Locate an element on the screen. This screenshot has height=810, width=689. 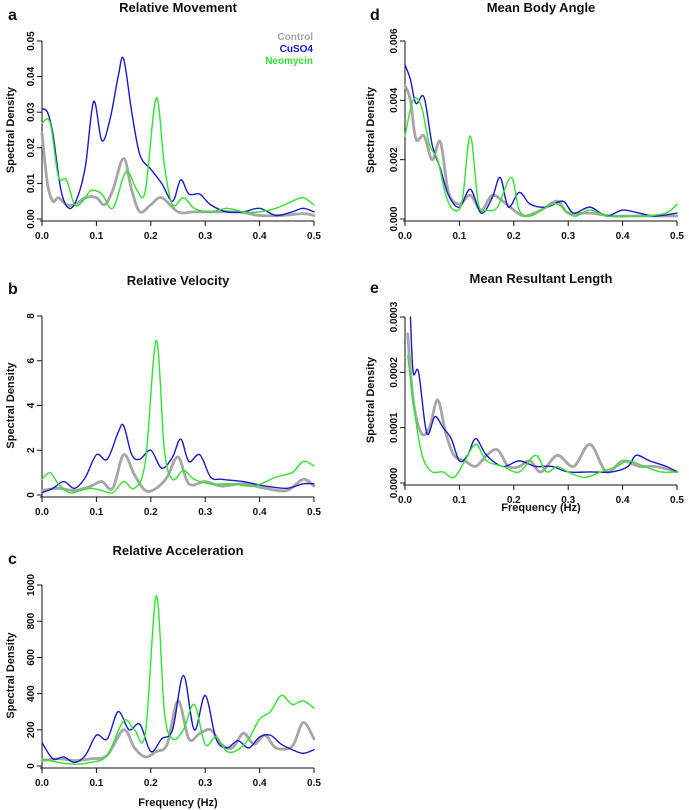
x-tick-label-e: 0.3 is located at coordinates (568, 500).